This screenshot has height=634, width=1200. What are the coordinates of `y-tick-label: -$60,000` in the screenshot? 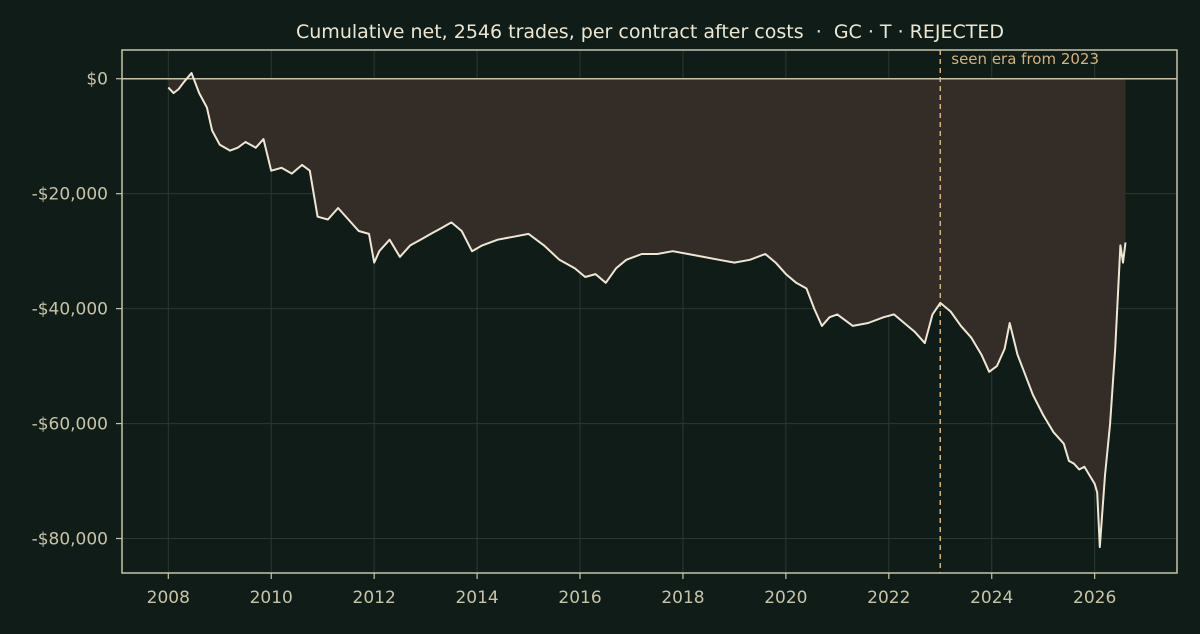 It's located at (70, 425).